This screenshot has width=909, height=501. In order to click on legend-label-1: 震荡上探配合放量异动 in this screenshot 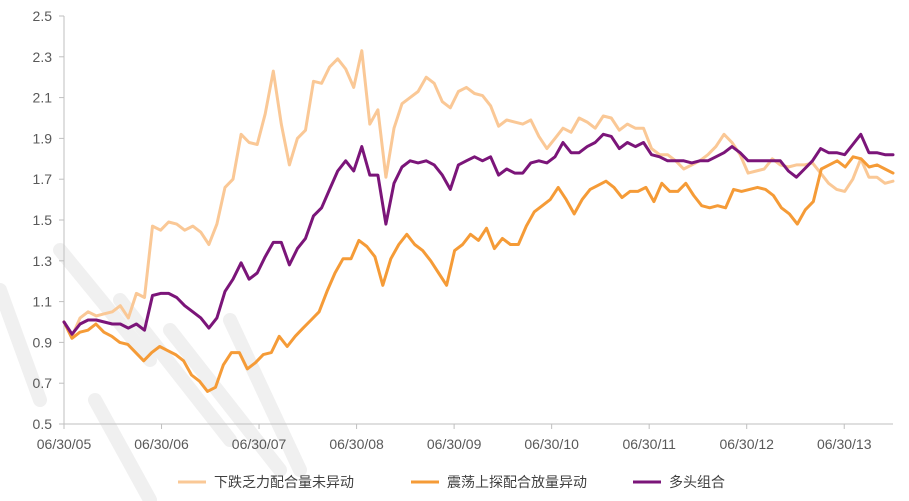, I will do `click(517, 483)`.